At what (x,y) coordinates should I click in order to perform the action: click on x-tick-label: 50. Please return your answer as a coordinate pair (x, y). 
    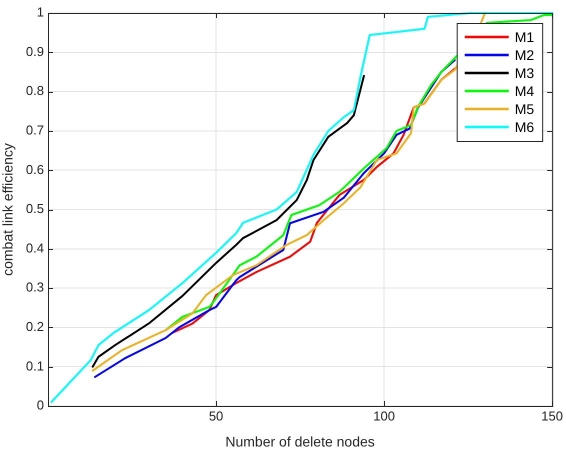
    Looking at the image, I should click on (216, 416).